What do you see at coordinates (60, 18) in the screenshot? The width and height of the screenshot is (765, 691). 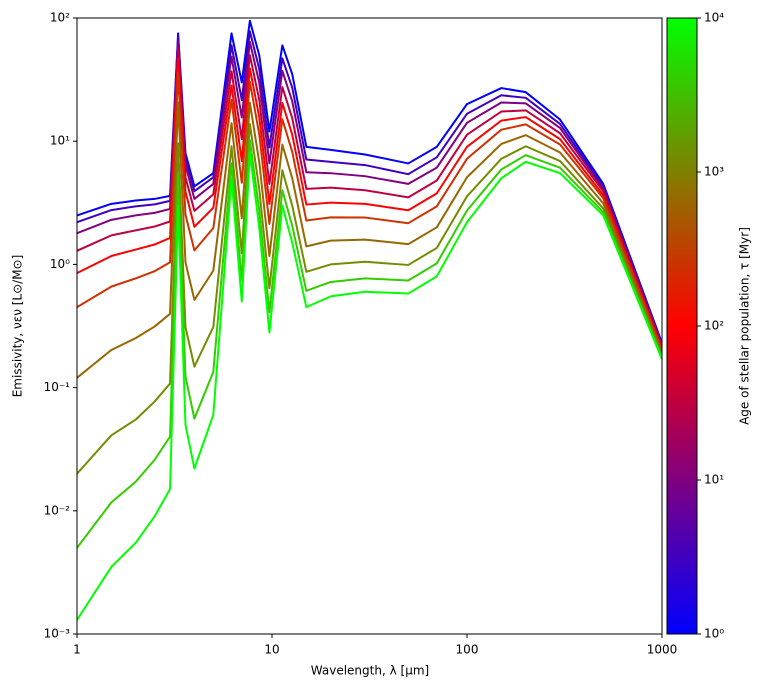 I see `y-tick-label: 10²` at bounding box center [60, 18].